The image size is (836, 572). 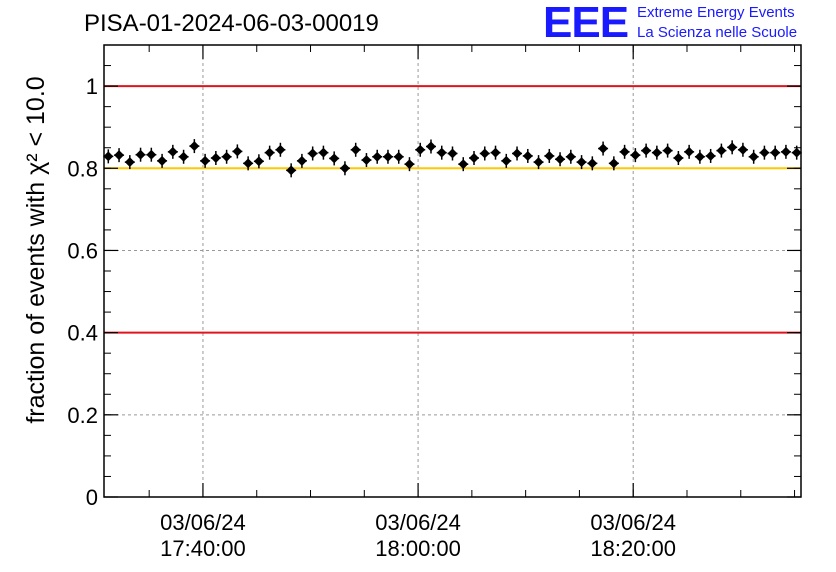 What do you see at coordinates (82, 250) in the screenshot?
I see `y-tick-label: 0.6` at bounding box center [82, 250].